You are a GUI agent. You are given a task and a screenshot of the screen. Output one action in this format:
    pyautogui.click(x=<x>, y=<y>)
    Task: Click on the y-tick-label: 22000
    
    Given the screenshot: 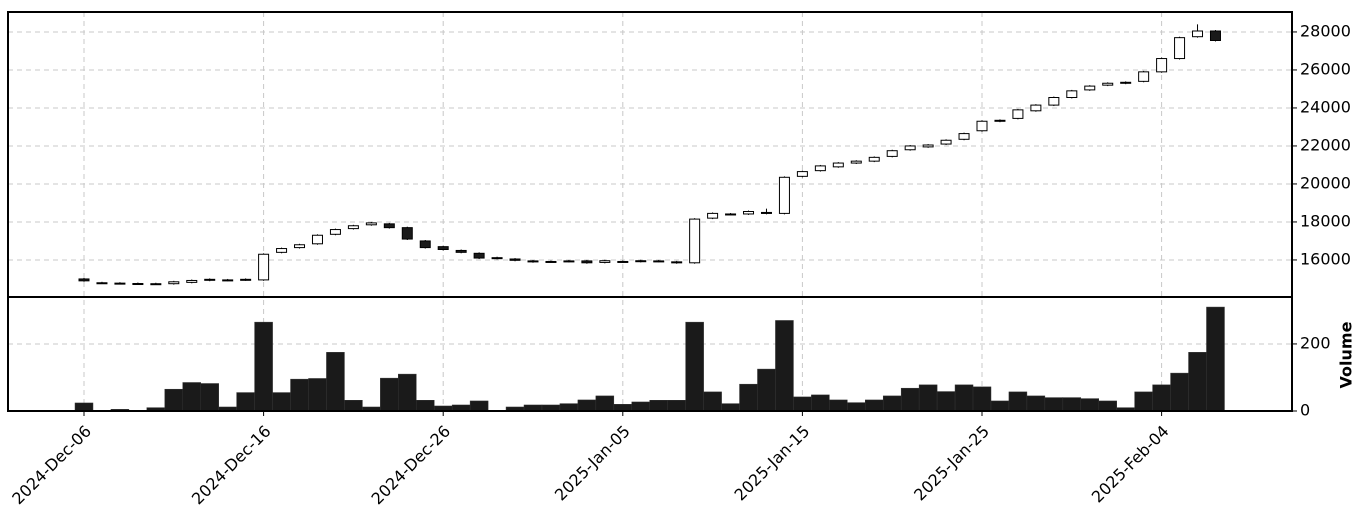 What is the action you would take?
    pyautogui.click(x=1325, y=144)
    